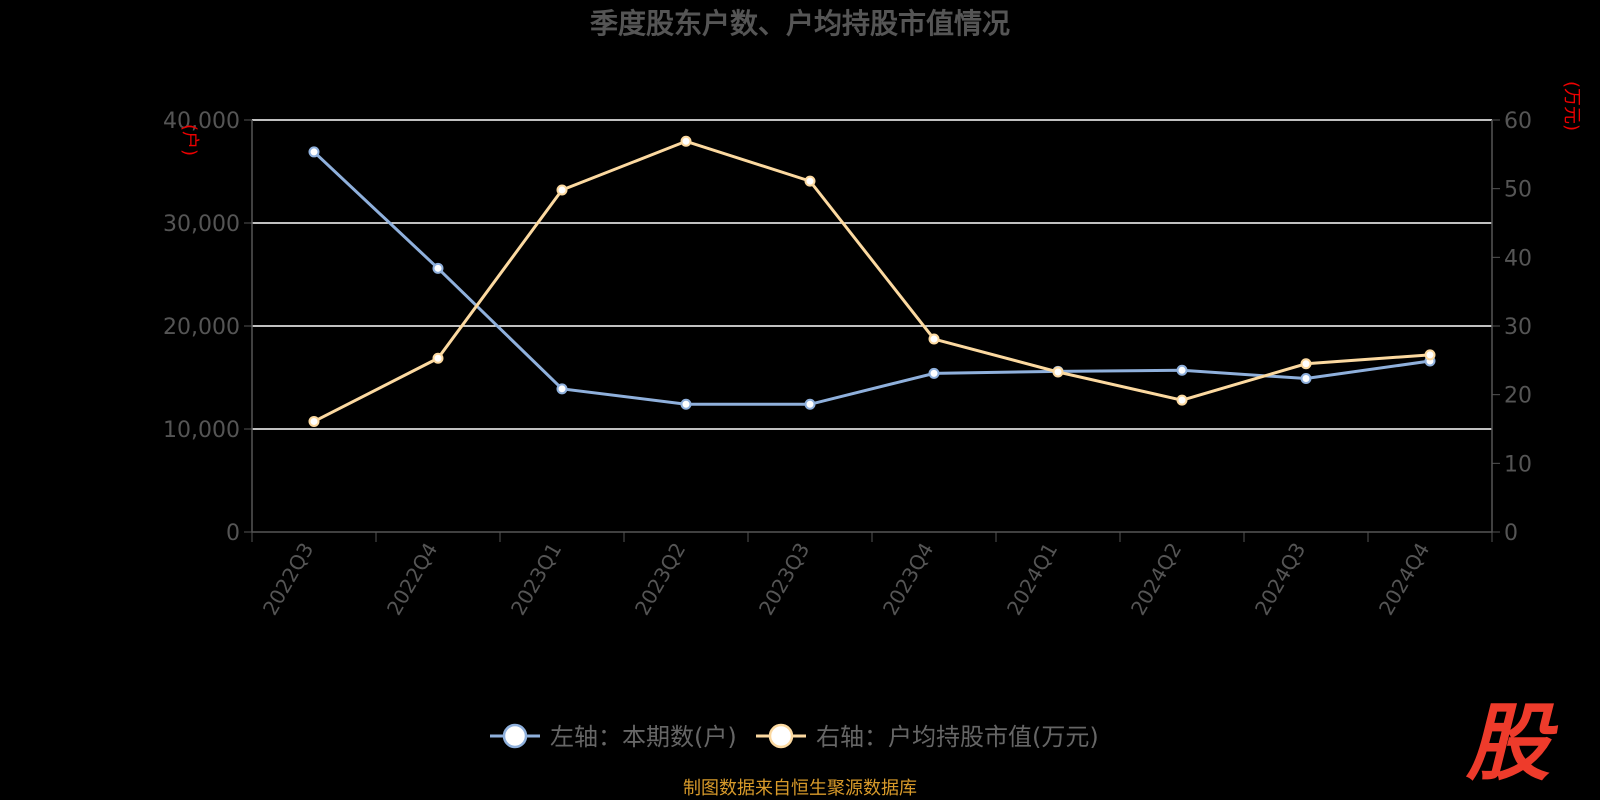 Image resolution: width=1600 pixels, height=800 pixels. Describe the element at coordinates (1518, 258) in the screenshot. I see `y-right-tick-label: 40` at that location.